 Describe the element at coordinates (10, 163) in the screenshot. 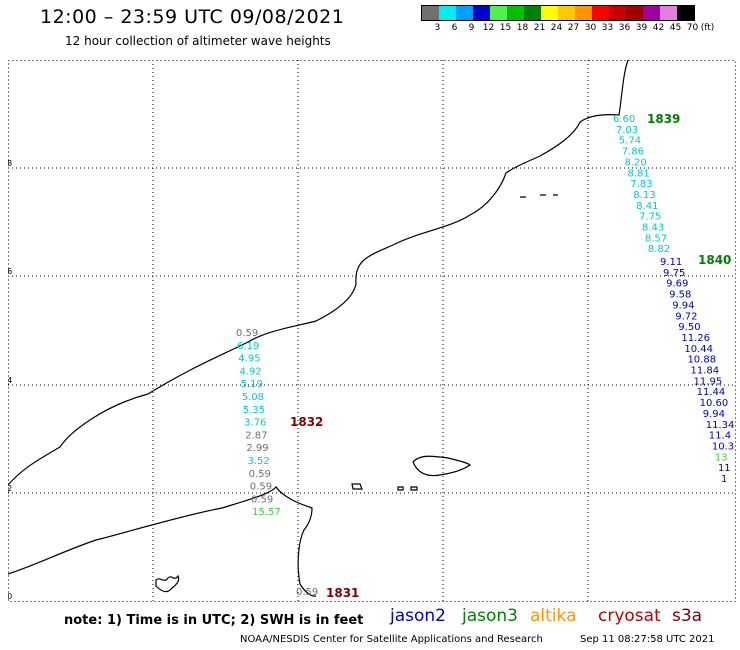

I see `latitude-label: 18` at that location.